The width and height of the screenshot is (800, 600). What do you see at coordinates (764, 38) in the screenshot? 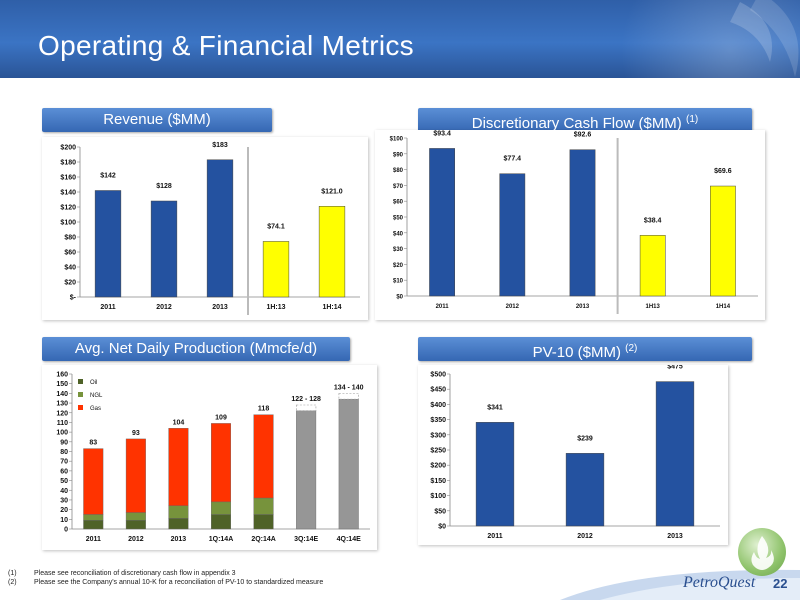
I see `logo-watermark-icon` at bounding box center [764, 38].